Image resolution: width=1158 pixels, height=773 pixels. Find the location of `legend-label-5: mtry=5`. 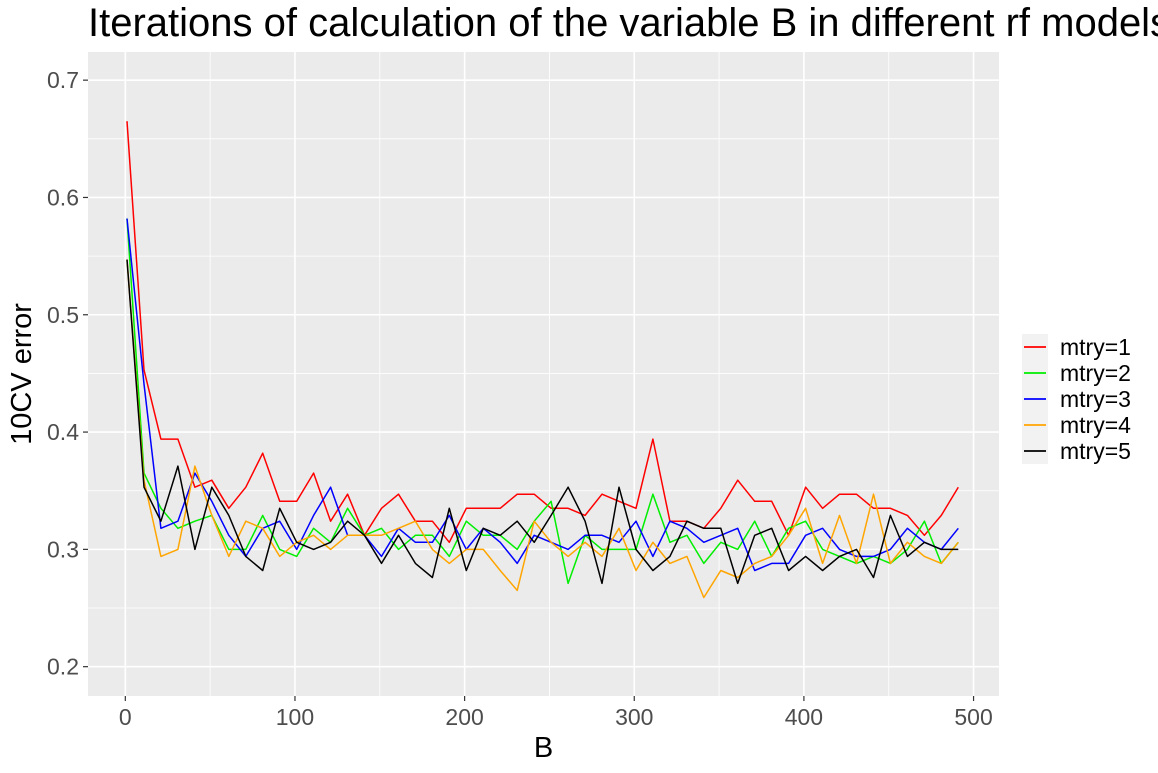

legend-label-5: mtry=5 is located at coordinates (1095, 451).